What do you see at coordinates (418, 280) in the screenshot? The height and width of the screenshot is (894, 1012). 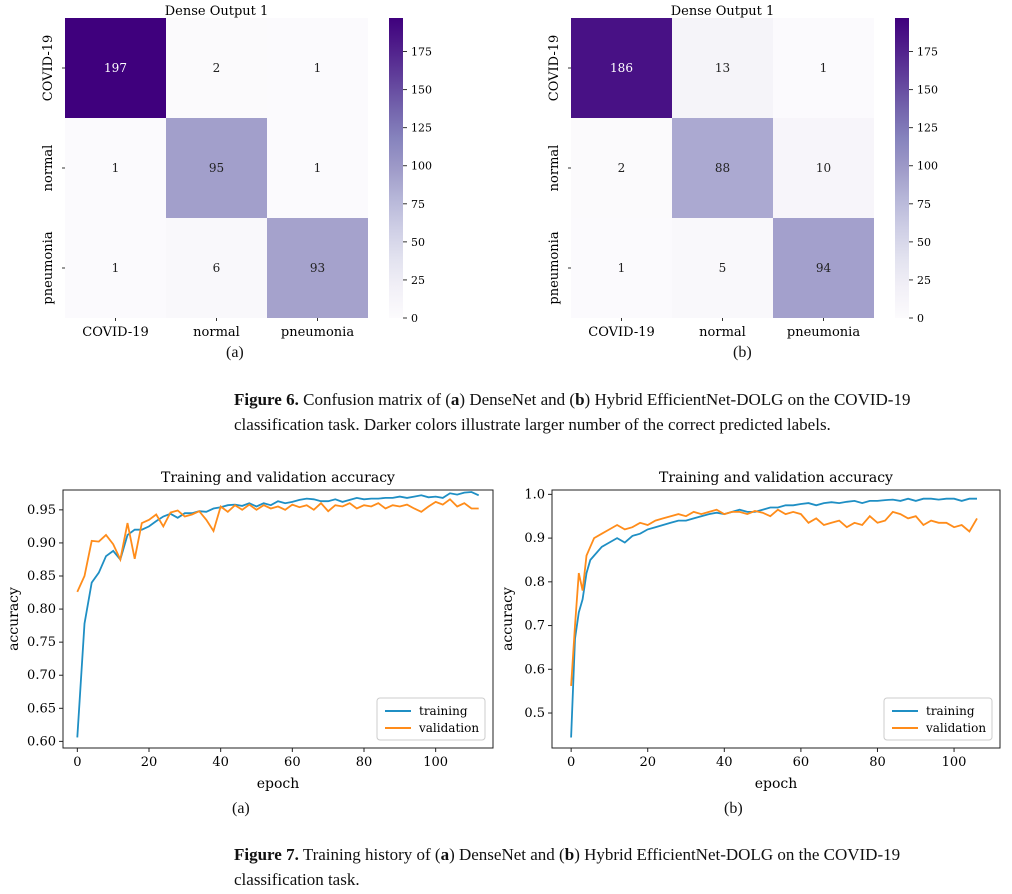 I see `cm-a-colorbar-tick-label: 25` at bounding box center [418, 280].